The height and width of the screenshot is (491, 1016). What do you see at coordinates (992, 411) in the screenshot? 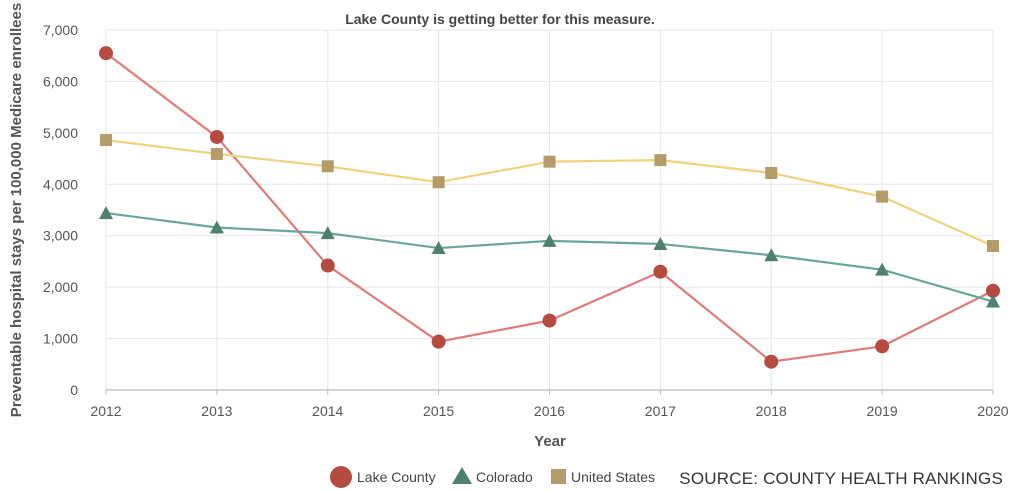
I see `x-tick-label: 2020` at bounding box center [992, 411].